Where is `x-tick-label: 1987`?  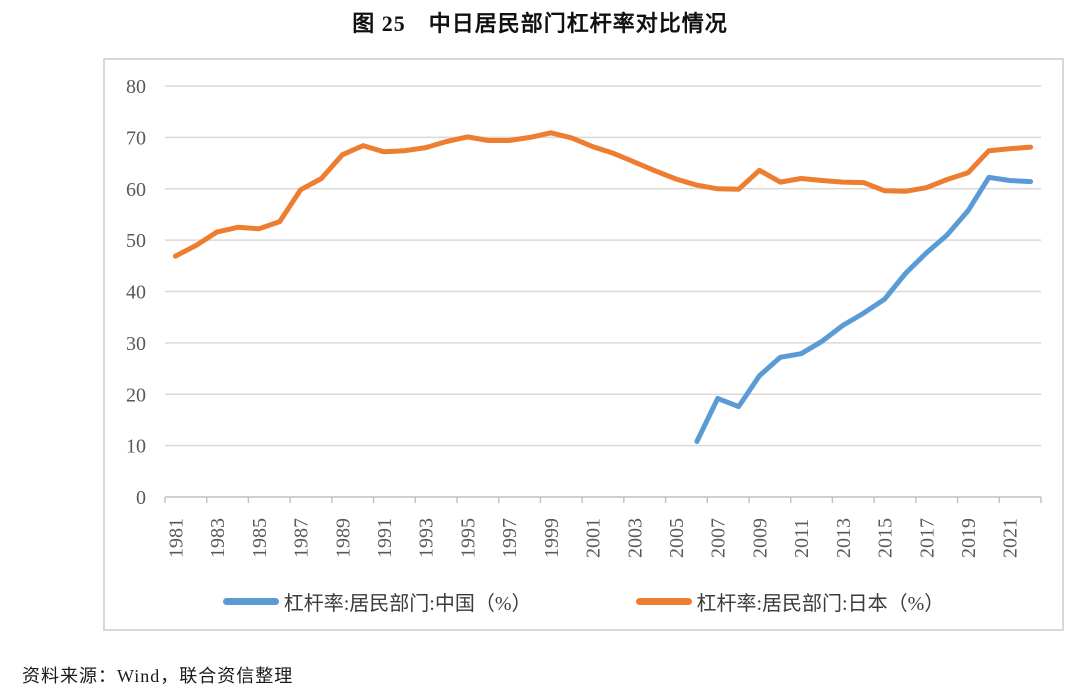 x-tick-label: 1987 is located at coordinates (302, 538).